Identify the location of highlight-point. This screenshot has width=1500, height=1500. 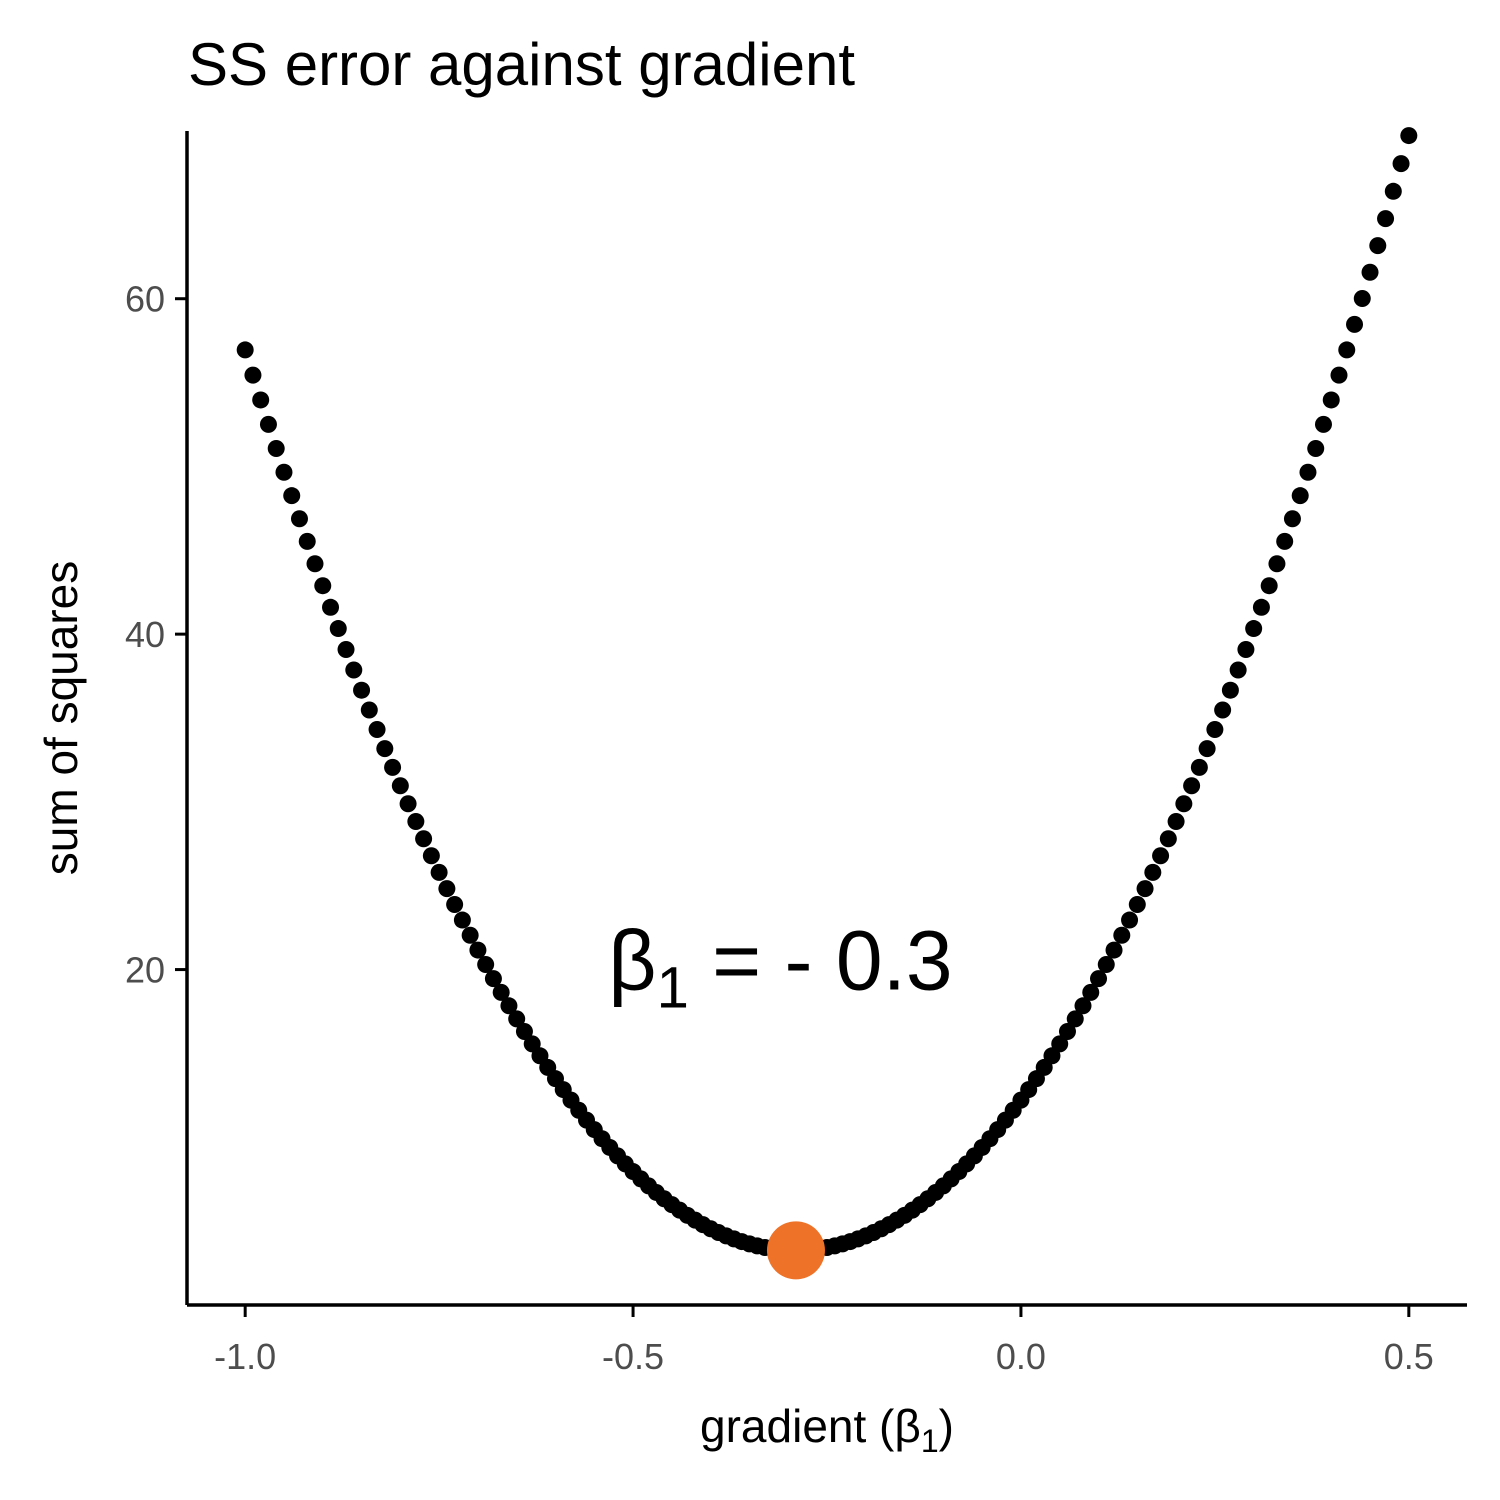
(795, 1250).